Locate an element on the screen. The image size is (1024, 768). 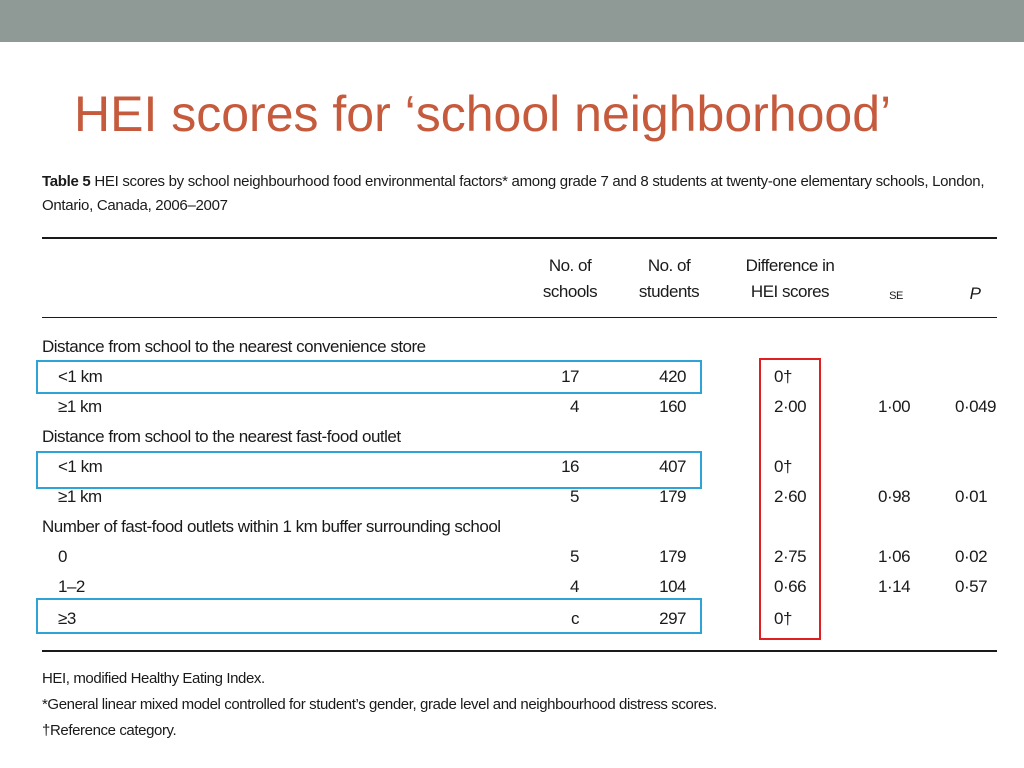
row-p: 0·57 is located at coordinates (971, 586).